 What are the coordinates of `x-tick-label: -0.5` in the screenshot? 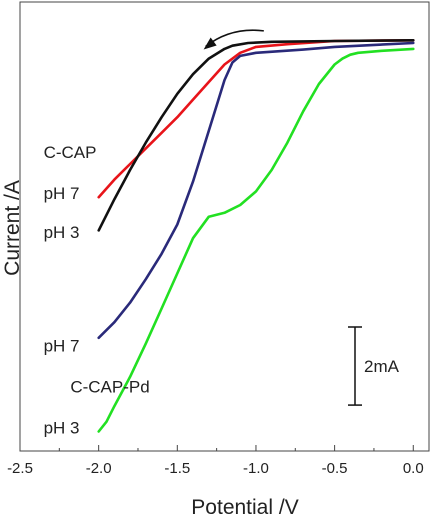 It's located at (335, 468).